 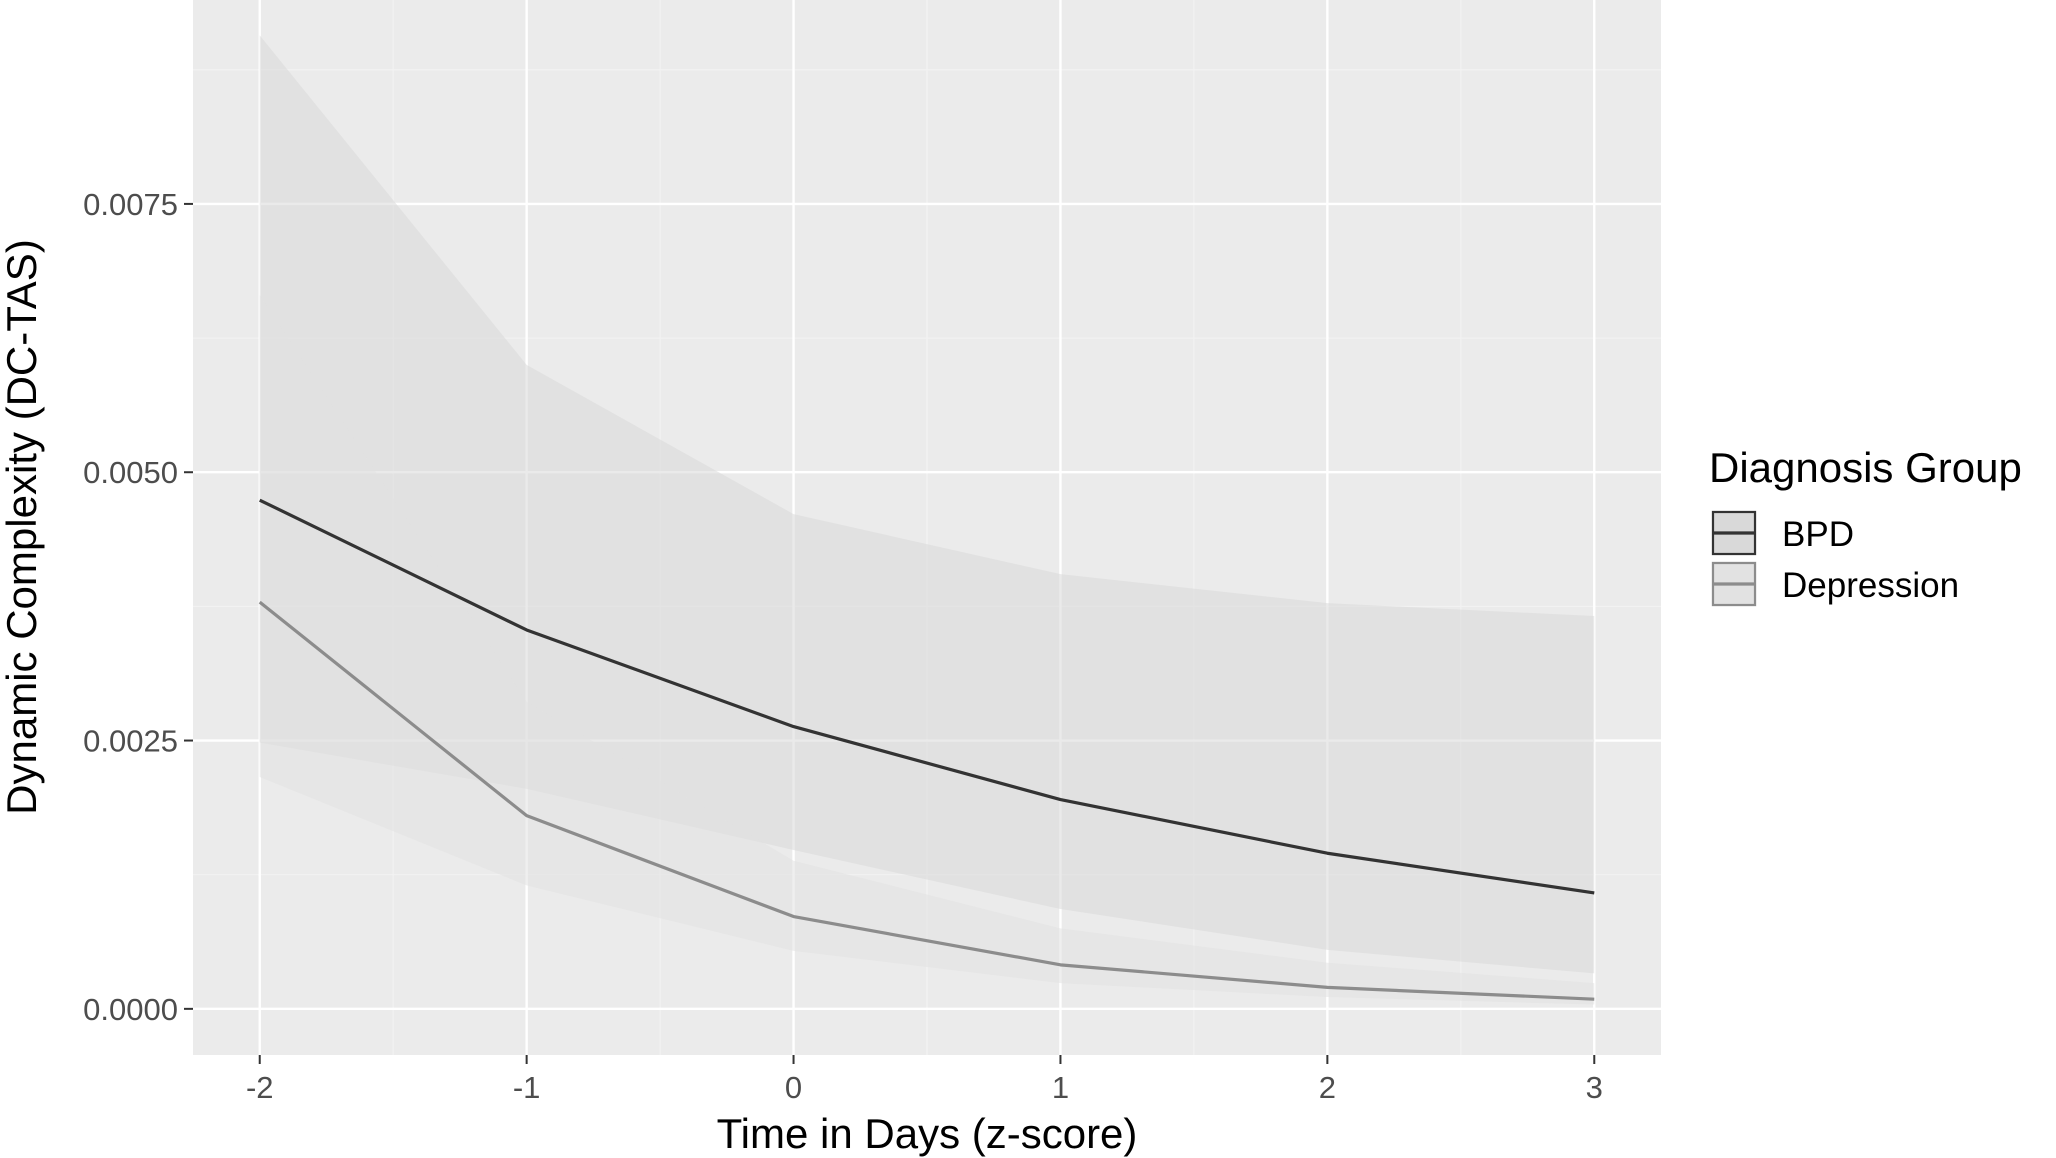 What do you see at coordinates (793, 1087) in the screenshot?
I see `x-tick-label: 0` at bounding box center [793, 1087].